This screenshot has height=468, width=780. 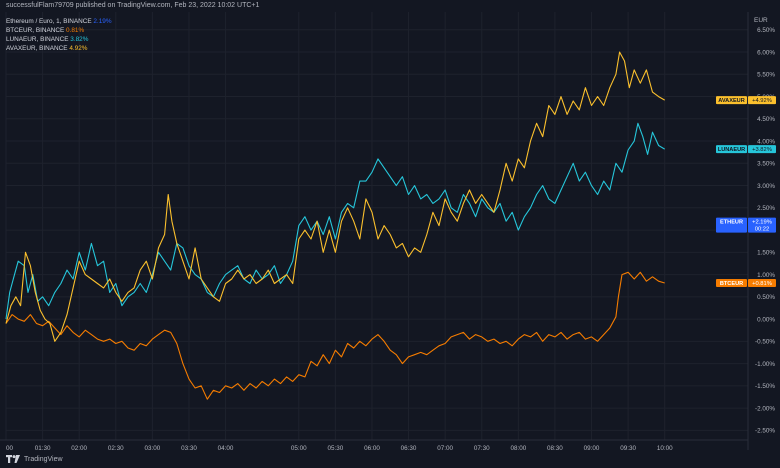 What do you see at coordinates (766, 119) in the screenshot?
I see `y-tick-label: 4.50%` at bounding box center [766, 119].